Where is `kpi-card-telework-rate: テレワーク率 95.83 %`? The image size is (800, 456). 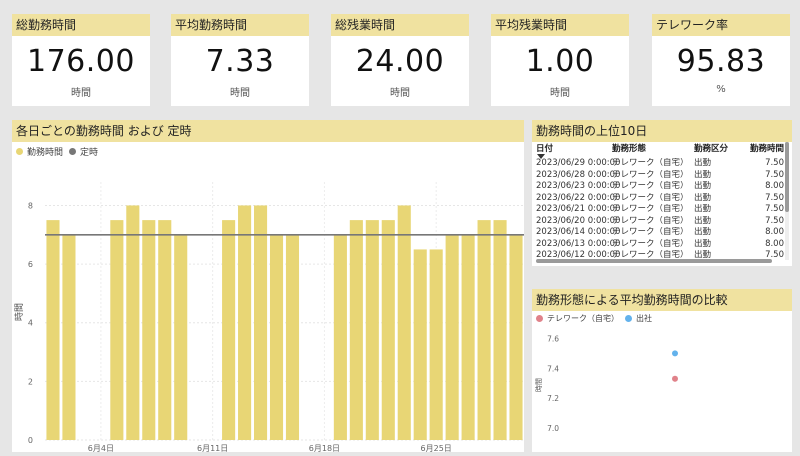 kpi-card-telework-rate: テレワーク率 95.83 % is located at coordinates (721, 60).